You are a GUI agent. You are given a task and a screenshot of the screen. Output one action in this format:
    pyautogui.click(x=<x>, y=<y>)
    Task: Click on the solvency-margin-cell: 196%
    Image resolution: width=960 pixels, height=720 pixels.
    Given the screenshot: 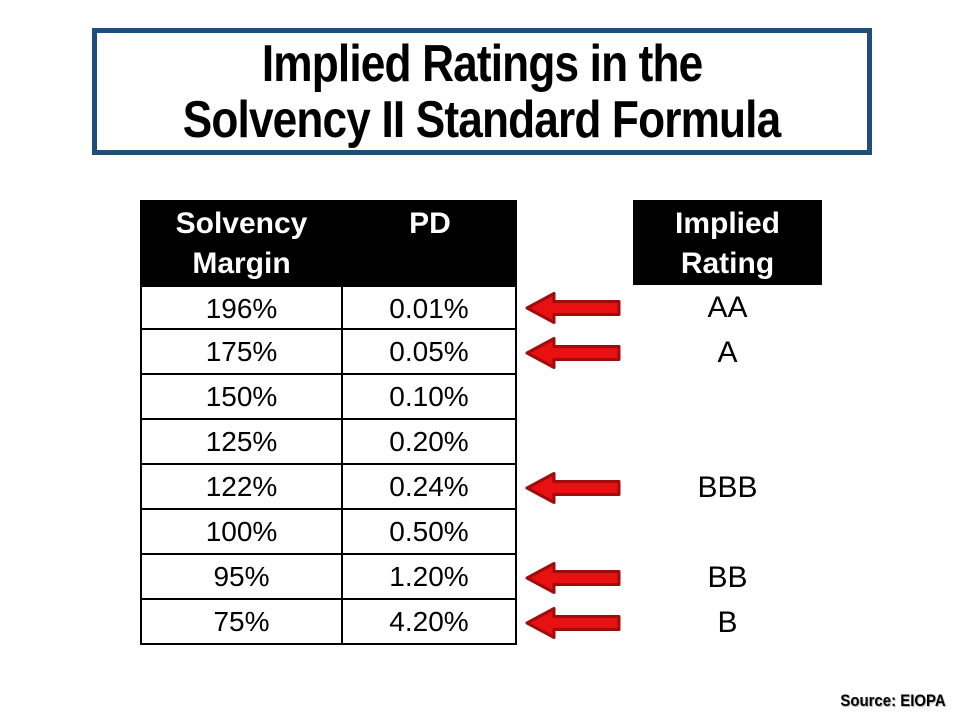 What is the action you would take?
    pyautogui.click(x=241, y=307)
    